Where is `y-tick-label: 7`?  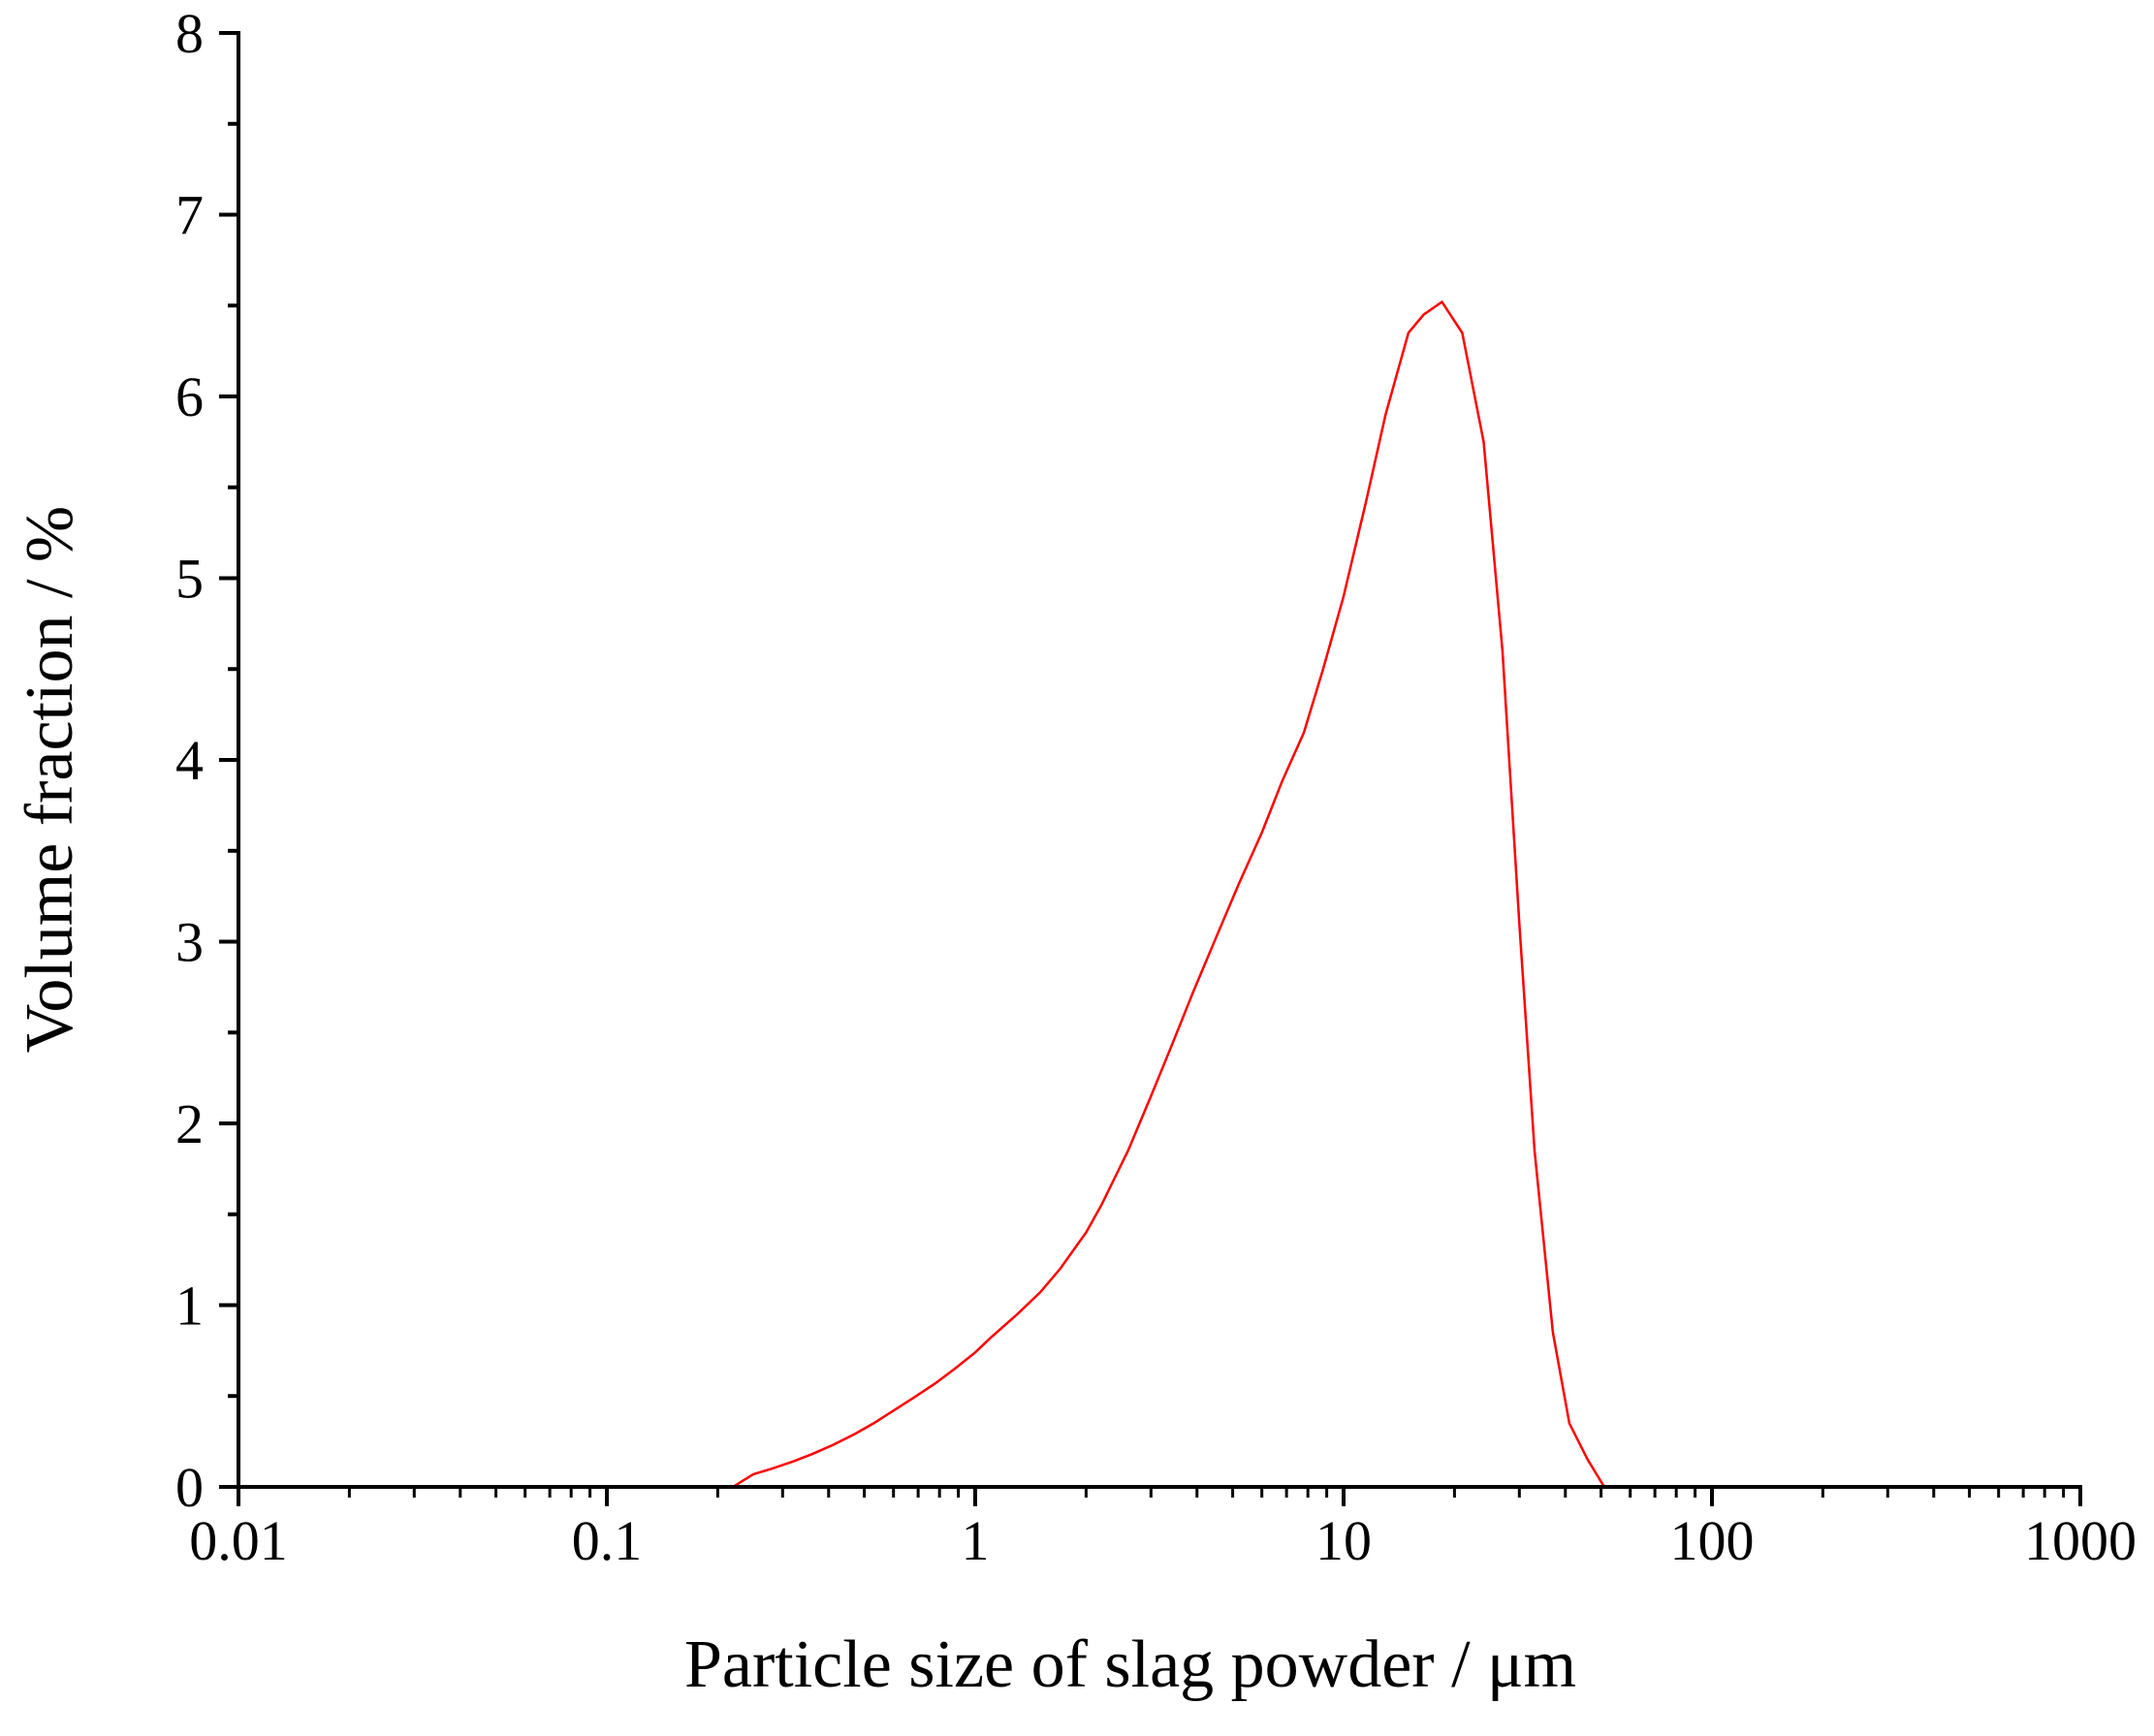
y-tick-label: 7 is located at coordinates (189, 215).